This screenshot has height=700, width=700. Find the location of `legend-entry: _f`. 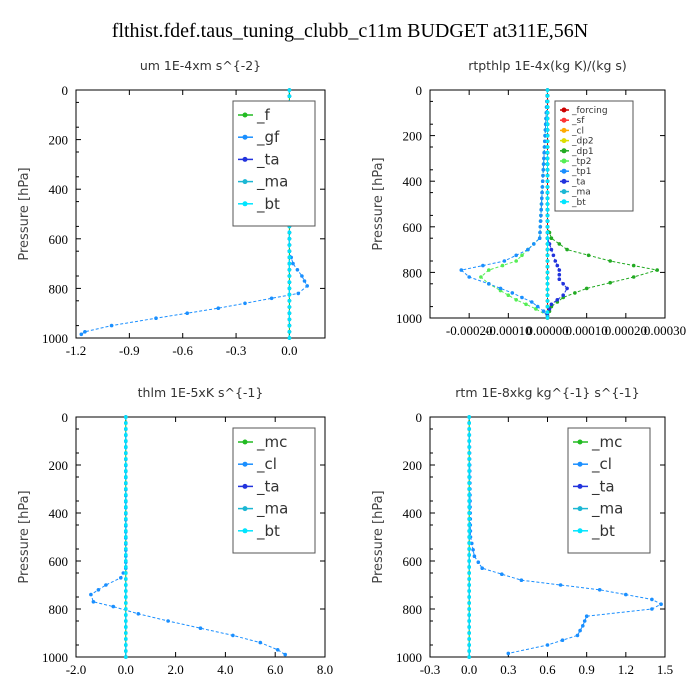

legend-entry: _f is located at coordinates (263, 115).